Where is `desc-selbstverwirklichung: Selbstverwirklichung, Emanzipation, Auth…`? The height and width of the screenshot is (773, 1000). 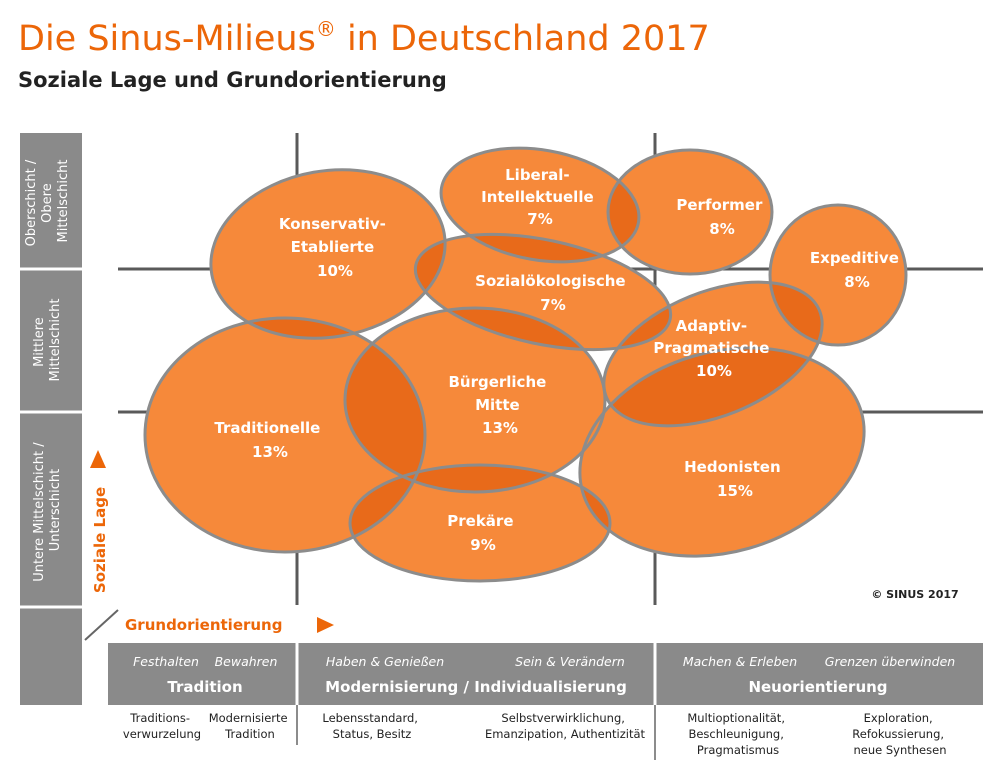
desc-selbstverwirklichung: Selbstverwirklichung, Emanzipation, Auth… is located at coordinates (565, 726).